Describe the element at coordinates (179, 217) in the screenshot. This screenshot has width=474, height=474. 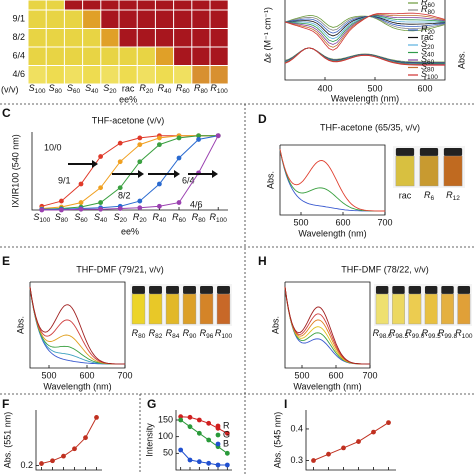
I see `x-tick-label: R60` at that location.